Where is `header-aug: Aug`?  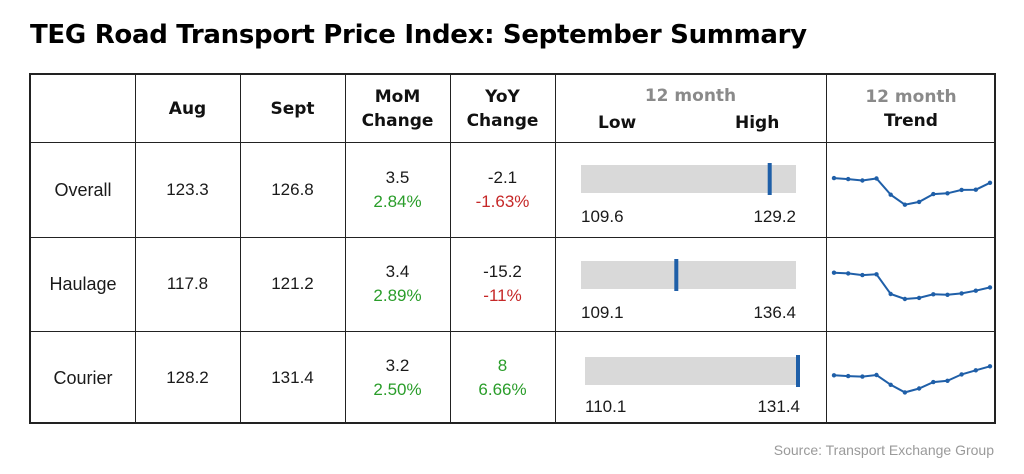
header-aug: Aug is located at coordinates (187, 108).